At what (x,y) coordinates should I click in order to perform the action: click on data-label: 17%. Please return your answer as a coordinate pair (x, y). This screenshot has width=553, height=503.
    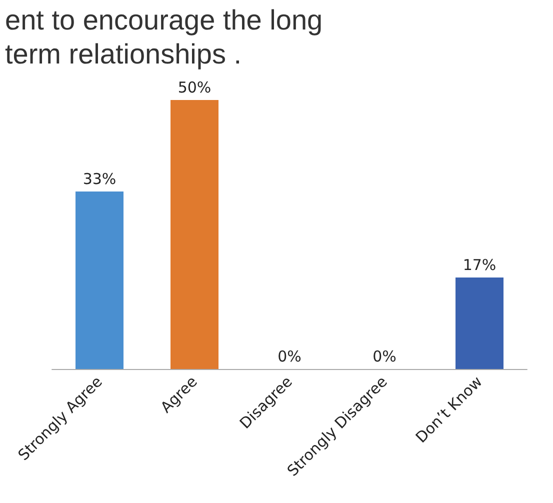
    Looking at the image, I should click on (479, 265).